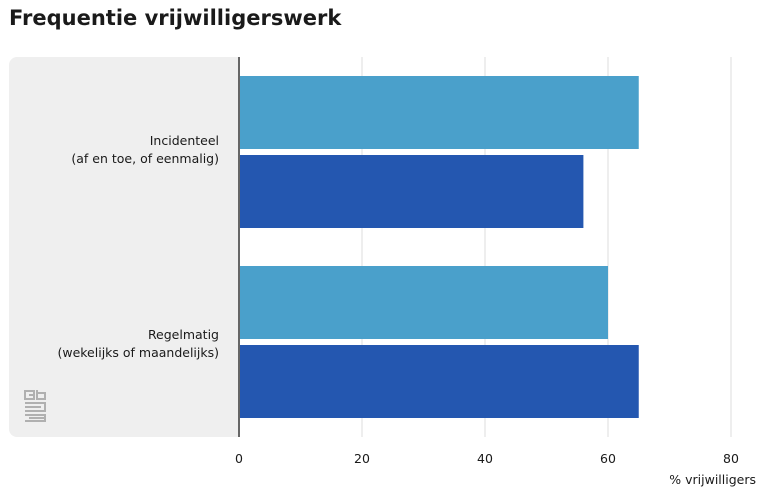 The width and height of the screenshot is (764, 497). Describe the element at coordinates (239, 458) in the screenshot. I see `x-tick-label: 0` at that location.